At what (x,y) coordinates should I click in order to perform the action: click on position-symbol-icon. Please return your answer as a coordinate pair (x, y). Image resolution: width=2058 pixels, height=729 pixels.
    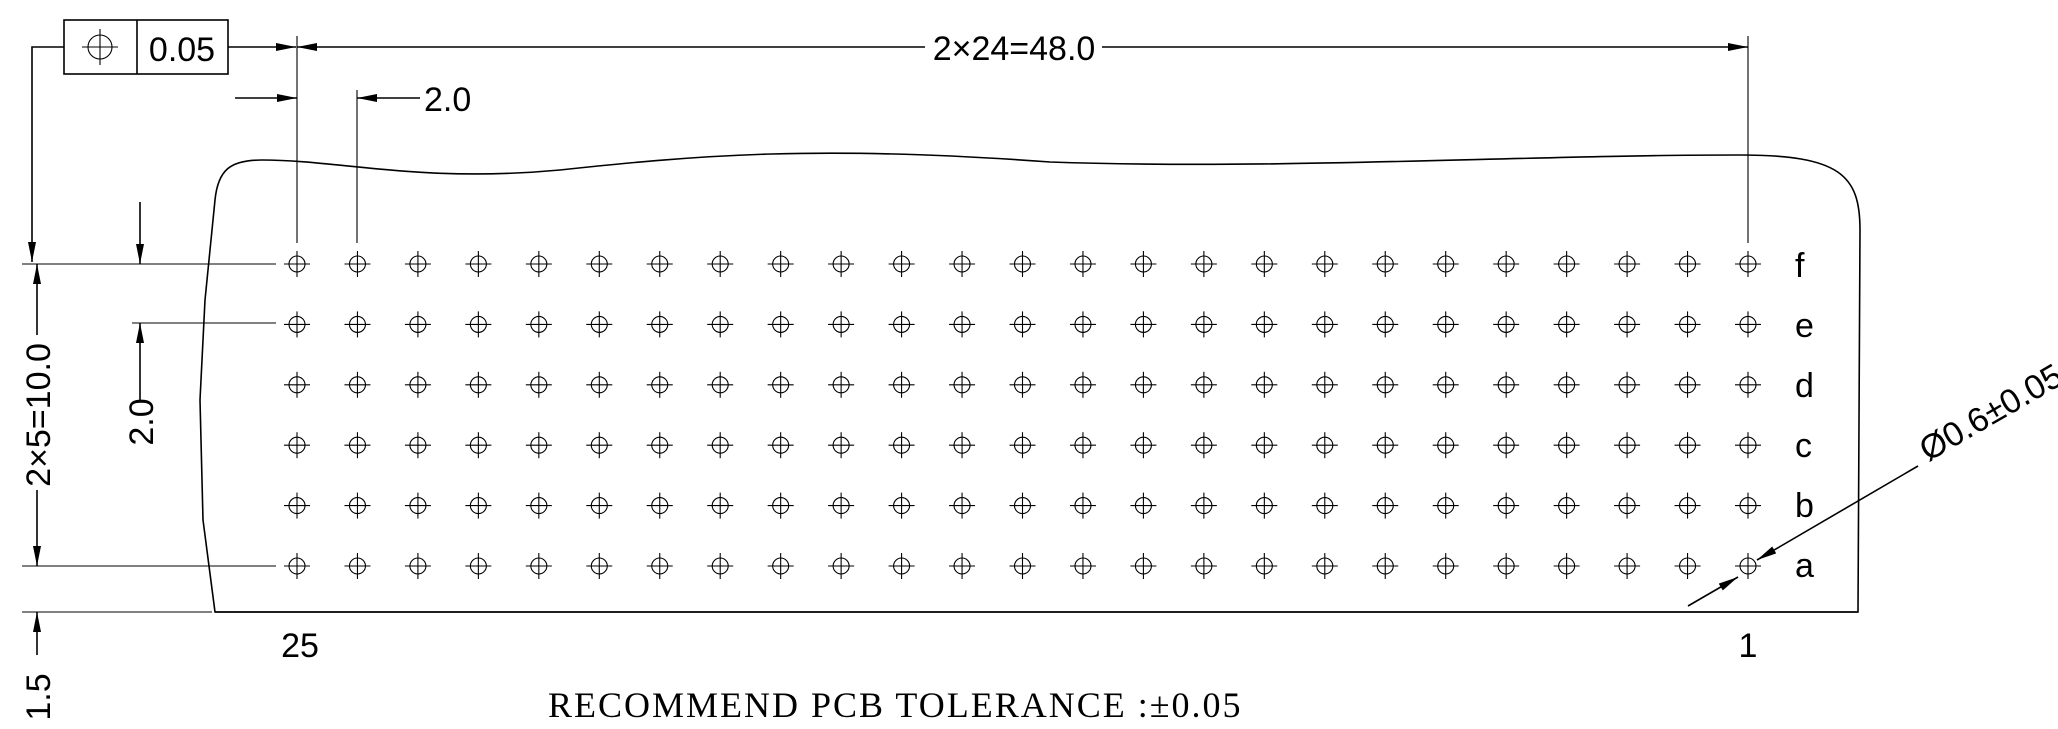
    Looking at the image, I should click on (100, 47).